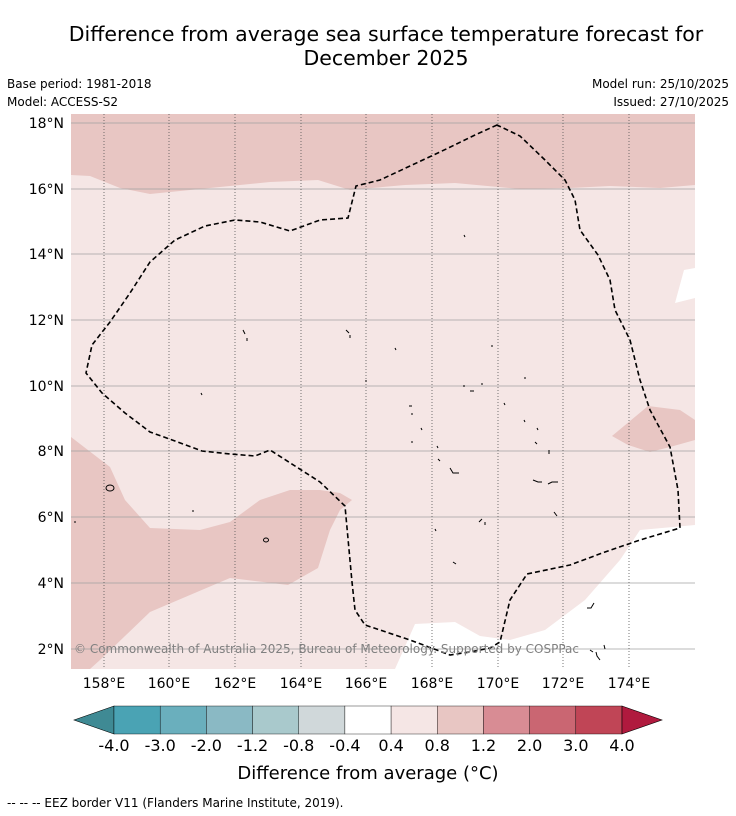  I want to click on map-title-line2: December 2025, so click(386, 58).